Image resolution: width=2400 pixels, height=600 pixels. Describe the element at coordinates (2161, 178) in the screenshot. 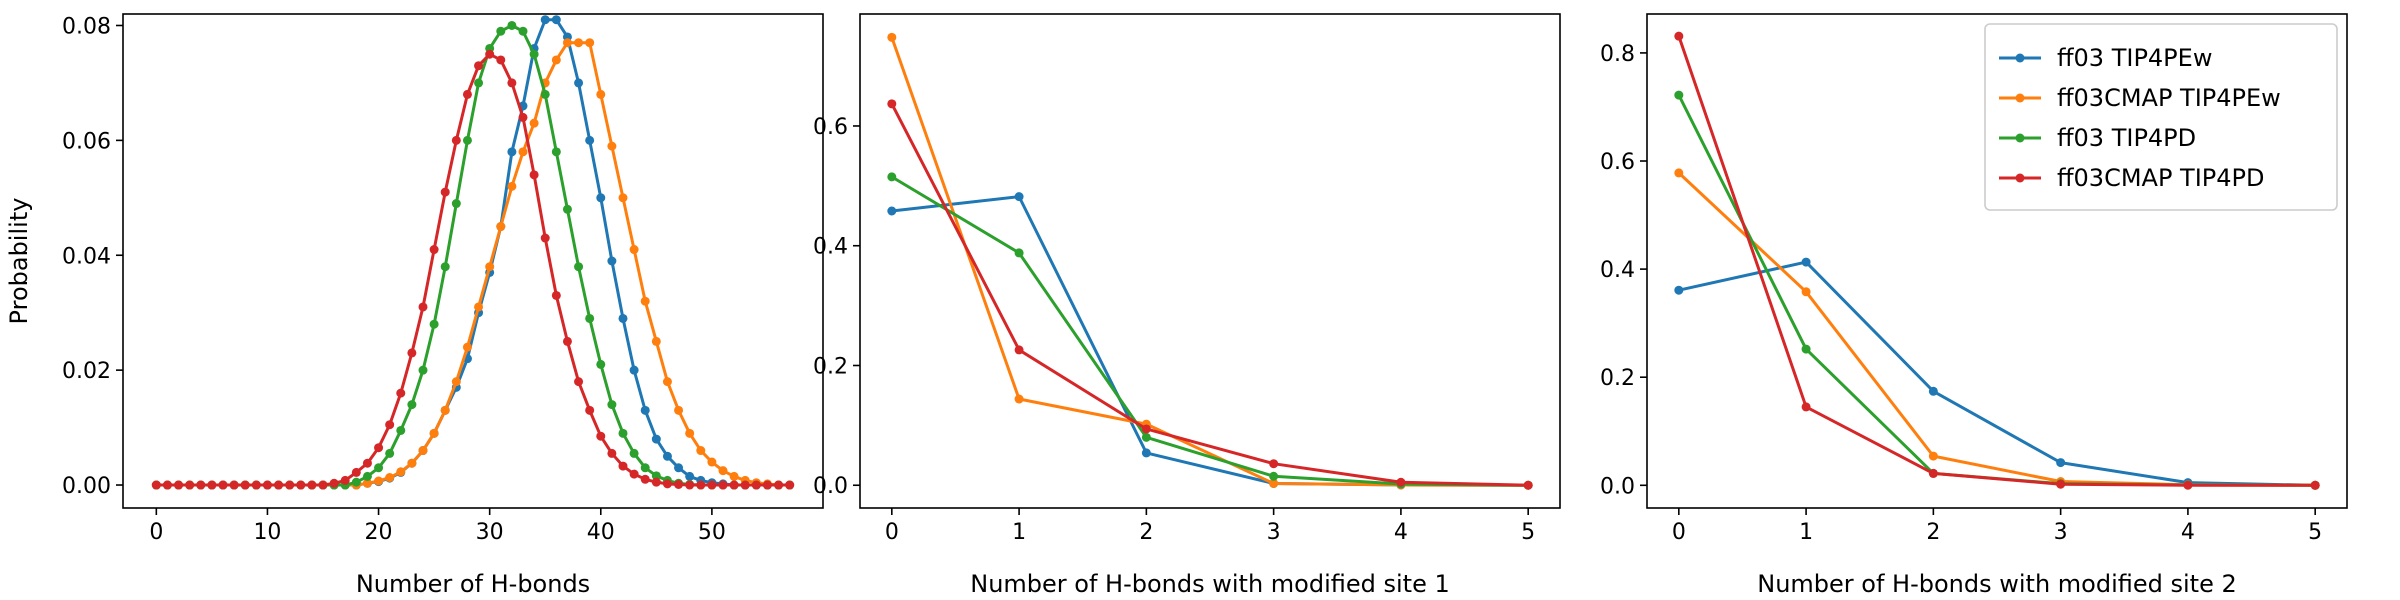

I see `legend-entry: ff03CMAP TIP4PD` at that location.